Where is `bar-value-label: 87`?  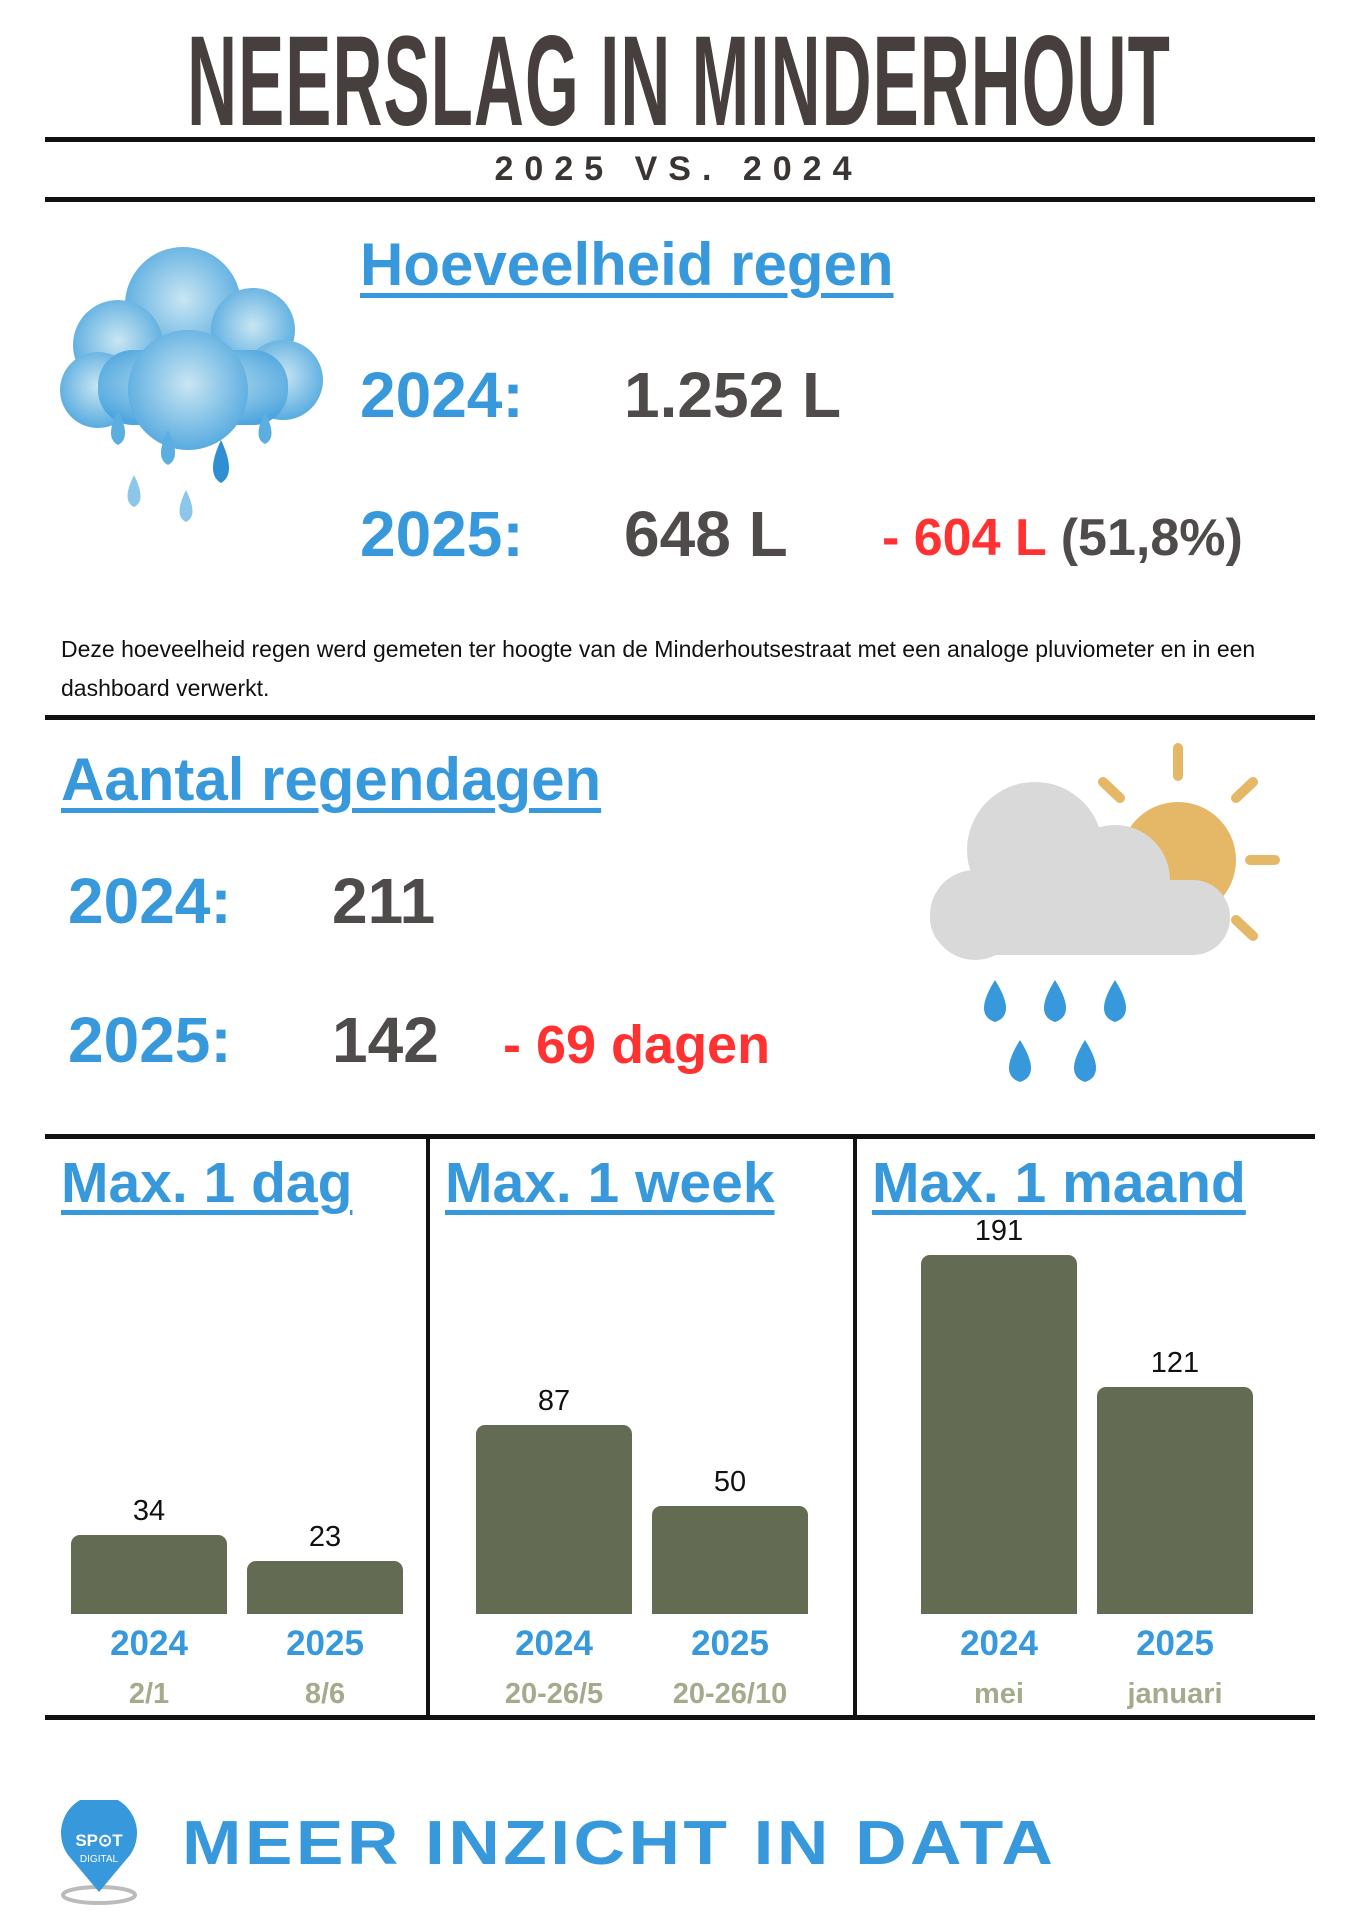
bar-value-label: 87 is located at coordinates (554, 1401).